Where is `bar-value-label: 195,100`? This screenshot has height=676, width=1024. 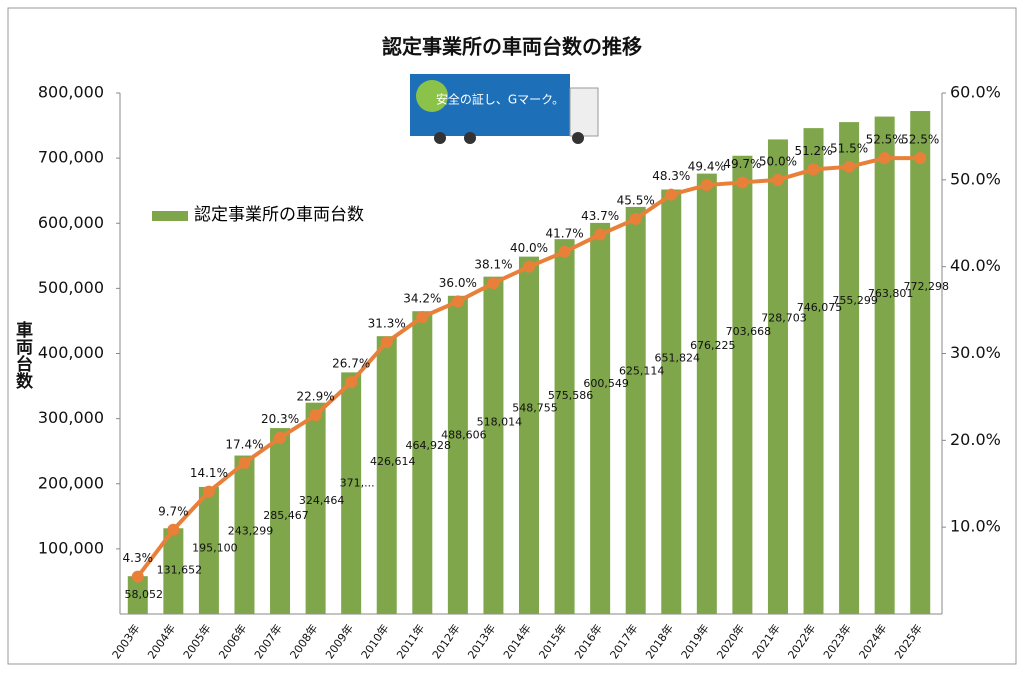 bar-value-label: 195,100 is located at coordinates (215, 548).